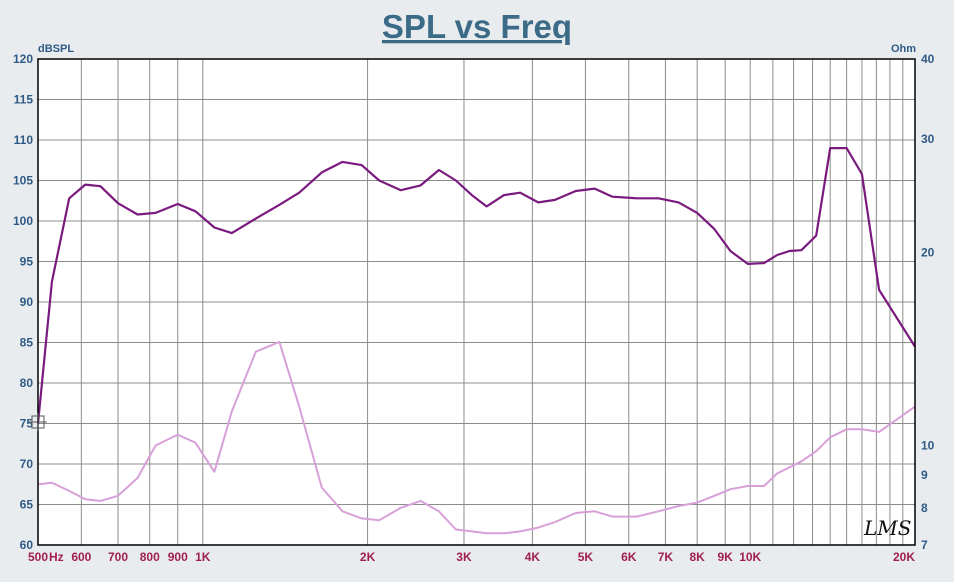 The image size is (954, 582). What do you see at coordinates (533, 557) in the screenshot?
I see `x-tick-label: 4K` at bounding box center [533, 557].